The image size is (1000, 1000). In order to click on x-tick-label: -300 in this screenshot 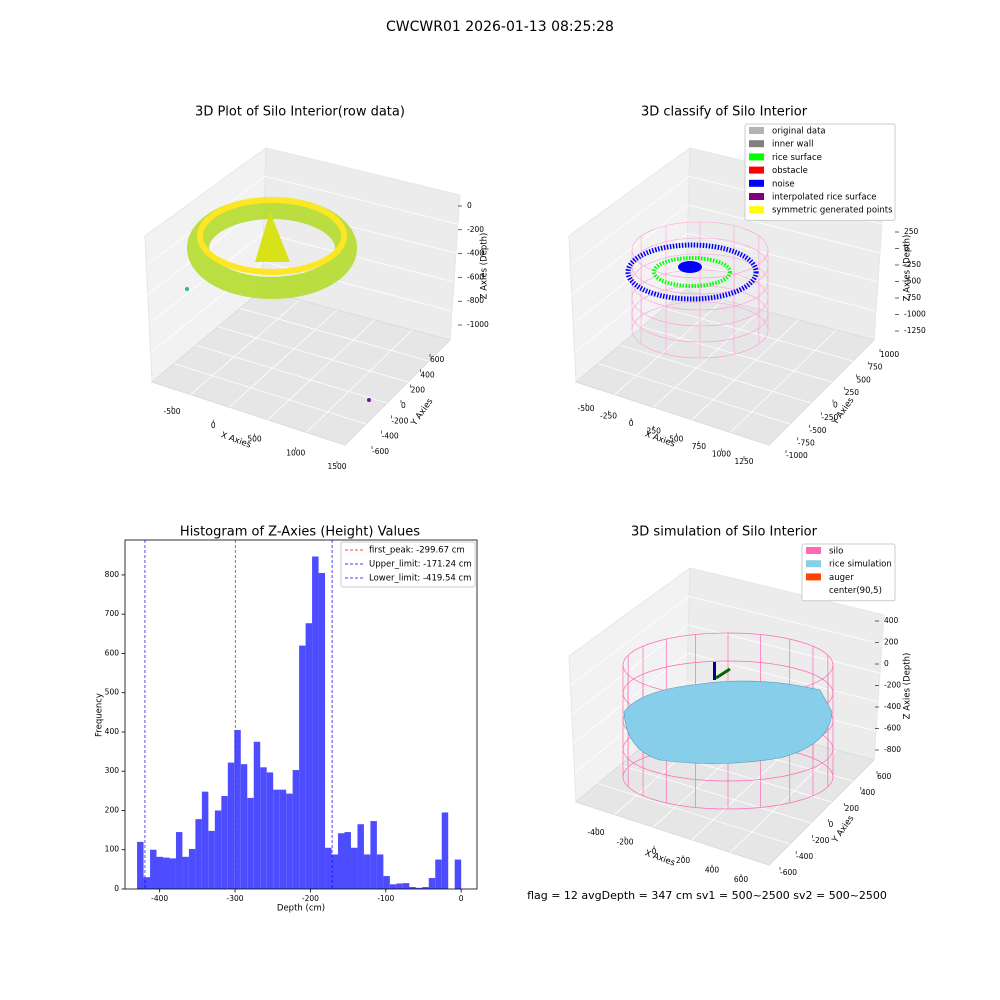, I will do `click(235, 898)`.